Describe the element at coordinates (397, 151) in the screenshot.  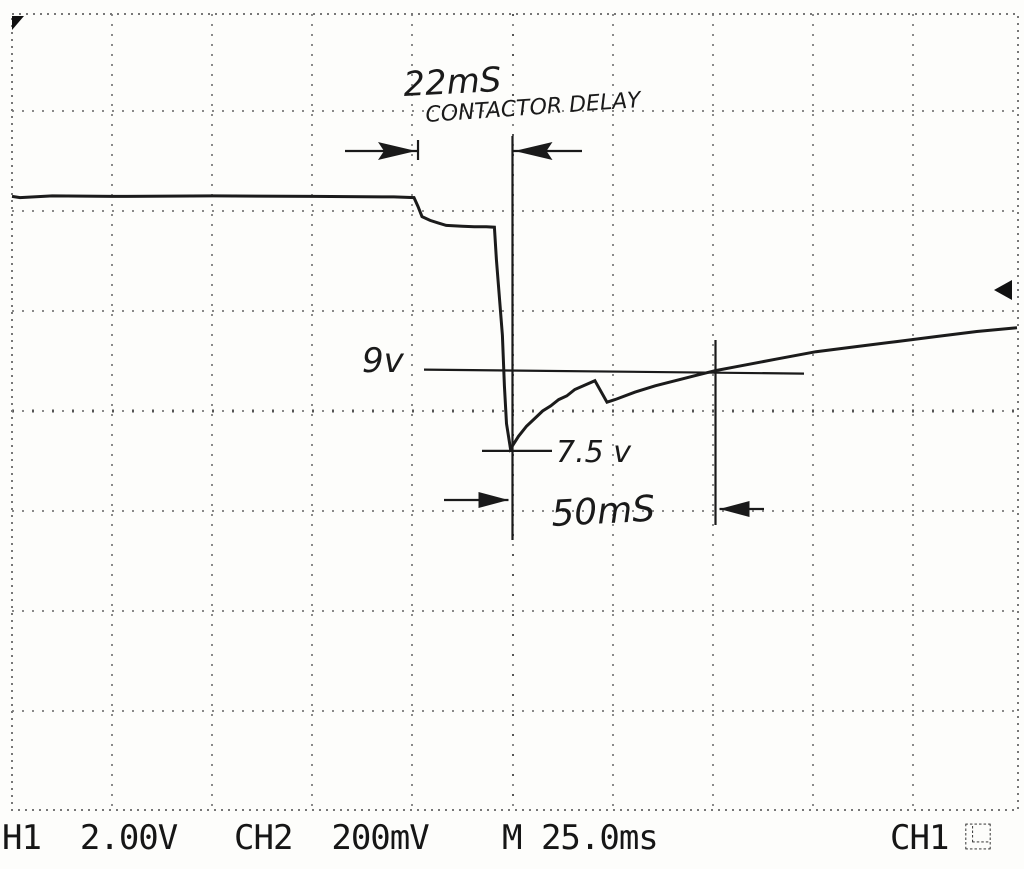
I see `delay-left-arrowhead` at that location.